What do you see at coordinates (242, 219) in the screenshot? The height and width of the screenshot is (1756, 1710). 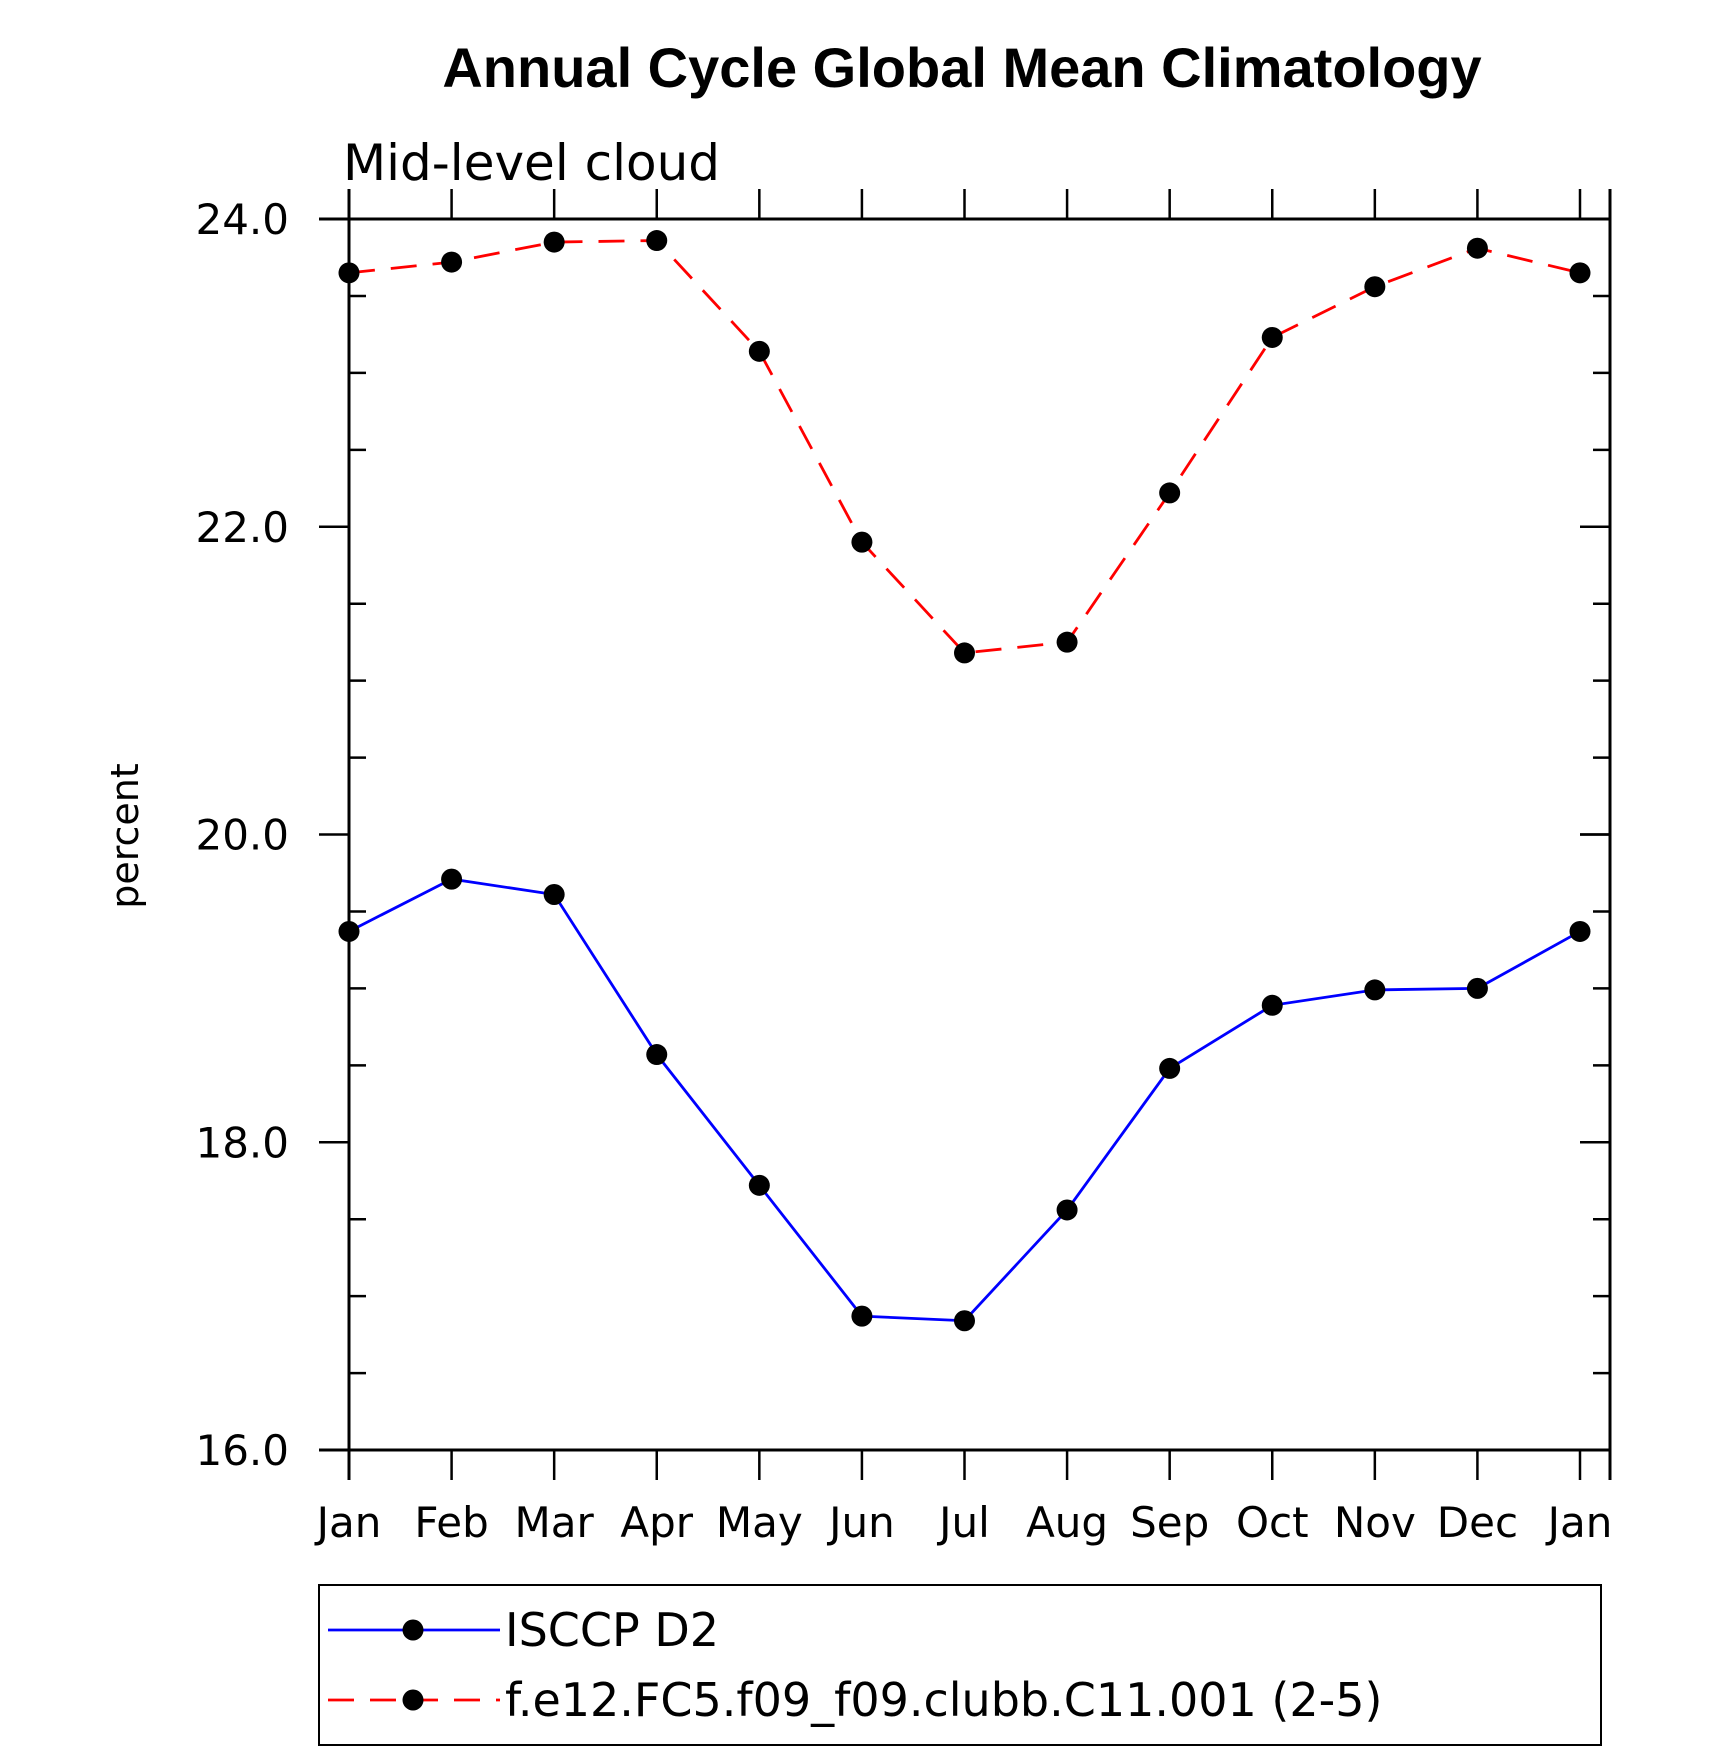 I see `y-tick-label: 24.0` at bounding box center [242, 219].